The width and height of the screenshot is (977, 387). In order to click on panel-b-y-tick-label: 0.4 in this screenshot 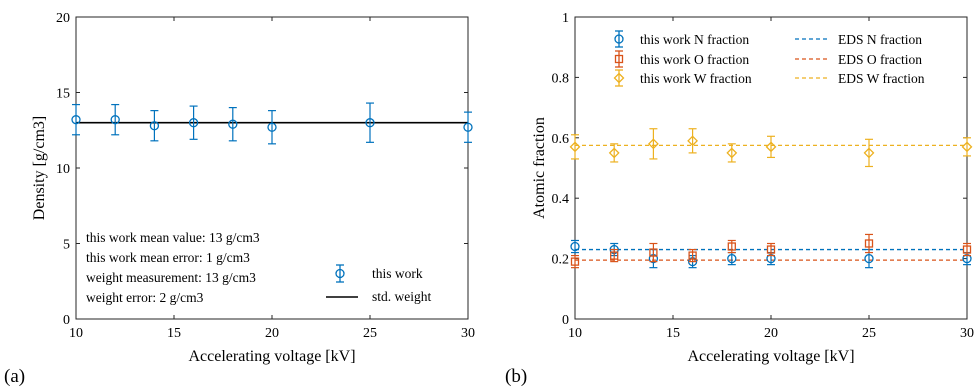, I will do `click(561, 199)`.